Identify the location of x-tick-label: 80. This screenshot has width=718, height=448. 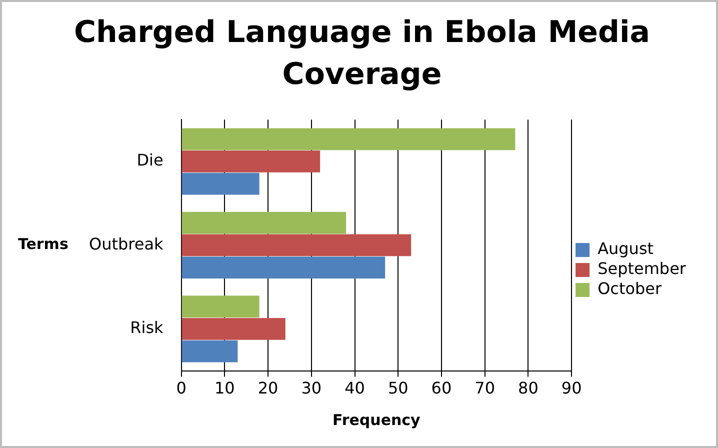
(528, 388).